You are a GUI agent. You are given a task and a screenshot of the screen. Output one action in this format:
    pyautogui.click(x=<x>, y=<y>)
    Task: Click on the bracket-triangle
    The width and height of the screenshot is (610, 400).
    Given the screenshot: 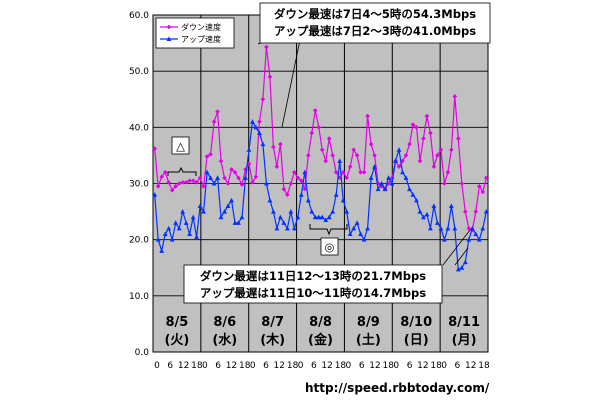 What is the action you would take?
    pyautogui.click(x=182, y=171)
    